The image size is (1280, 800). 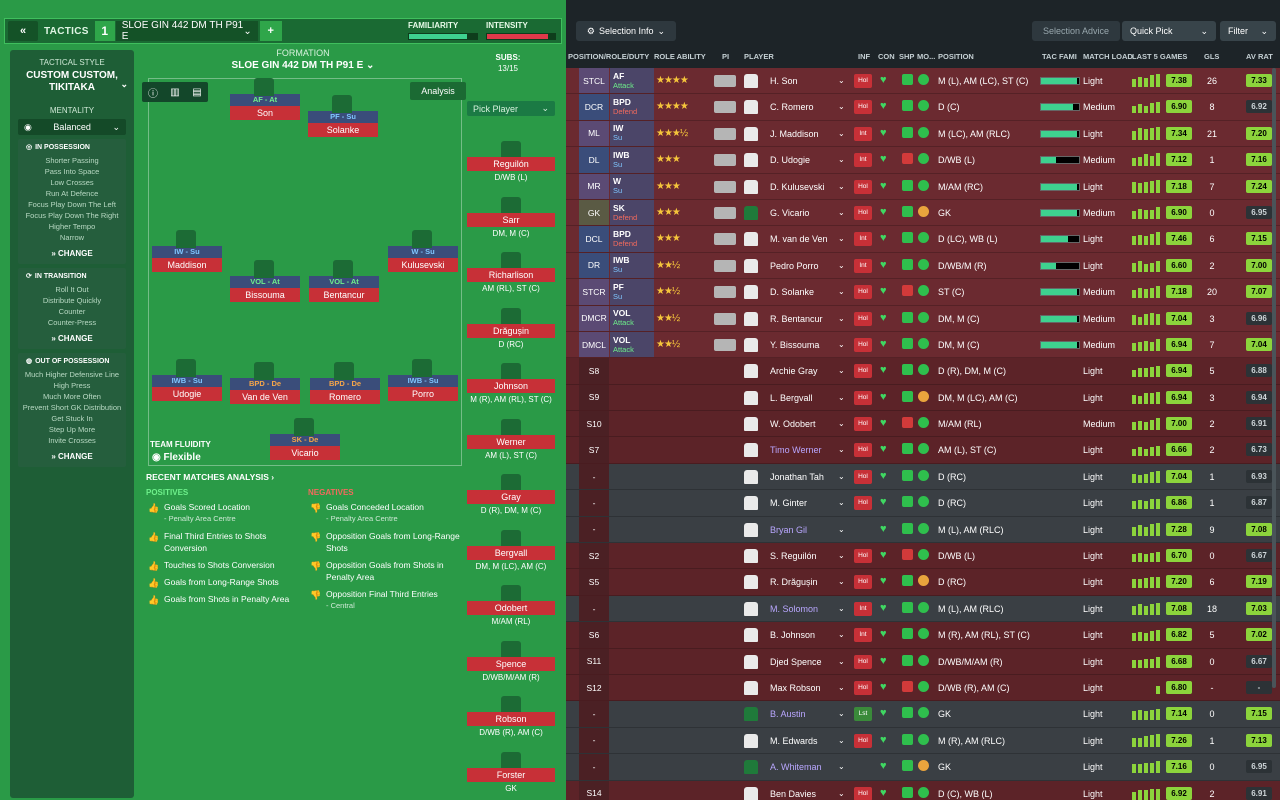 What do you see at coordinates (343, 130) in the screenshot?
I see `player-name: Solanke` at bounding box center [343, 130].